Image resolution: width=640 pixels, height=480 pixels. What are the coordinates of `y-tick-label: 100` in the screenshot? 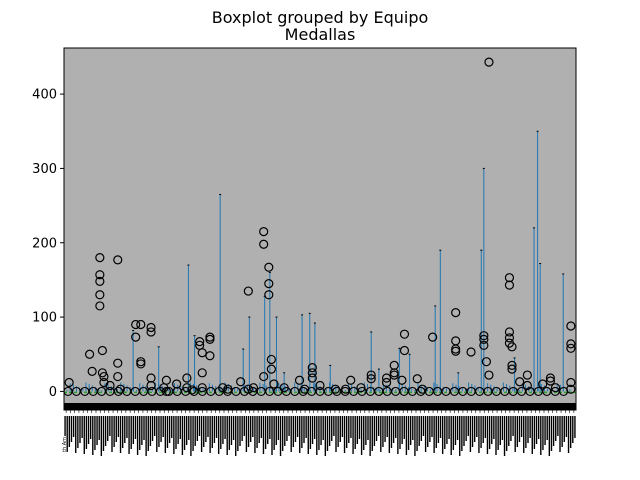 It's located at (44, 318).